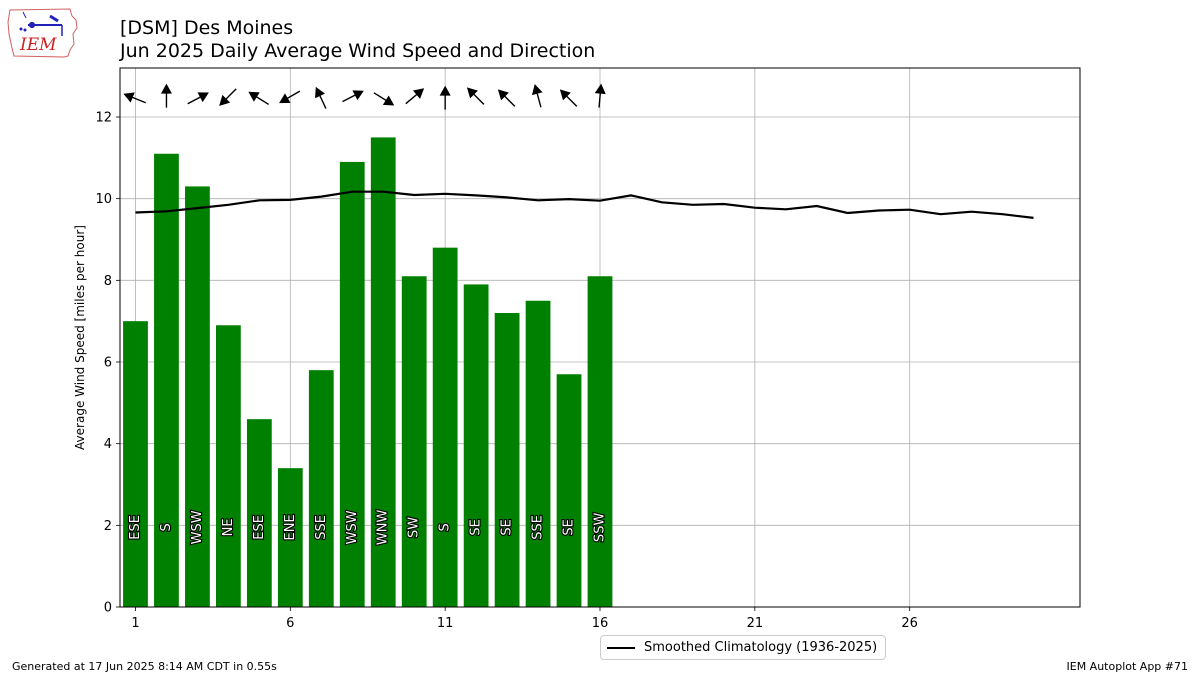 This screenshot has width=1200, height=675. Describe the element at coordinates (108, 363) in the screenshot. I see `y-tick-label: 6` at that location.